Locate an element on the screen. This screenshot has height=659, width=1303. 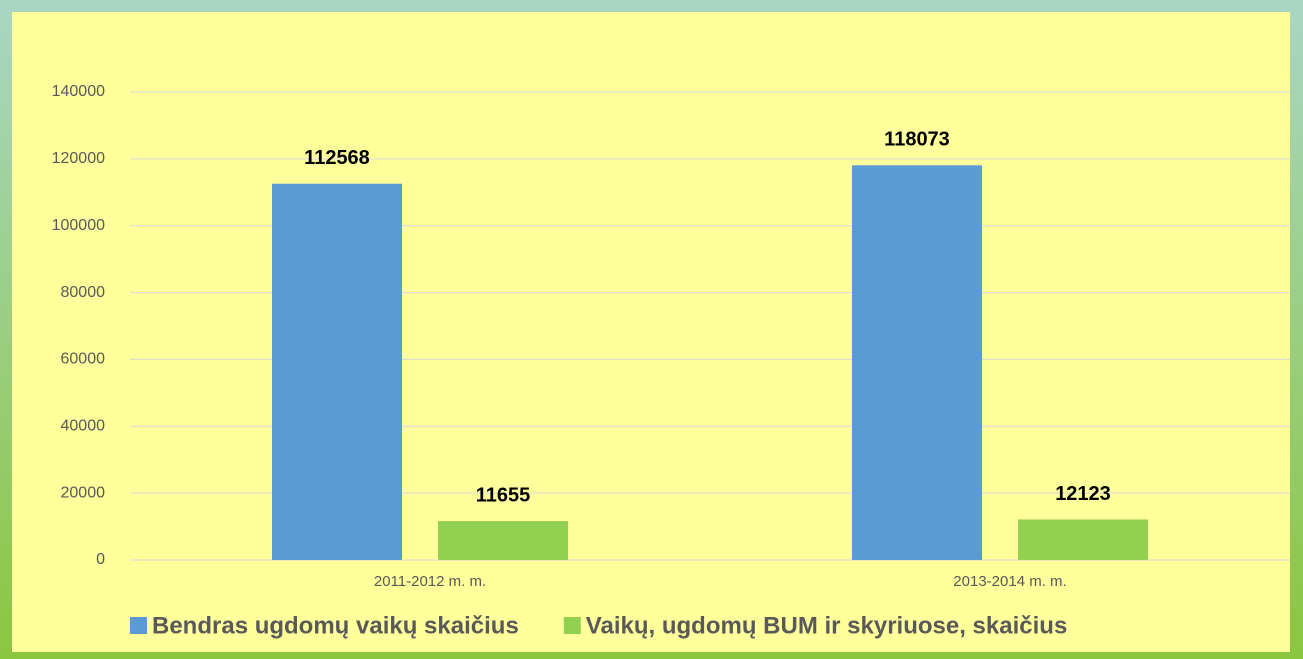
data-label: 118073 is located at coordinates (917, 140).